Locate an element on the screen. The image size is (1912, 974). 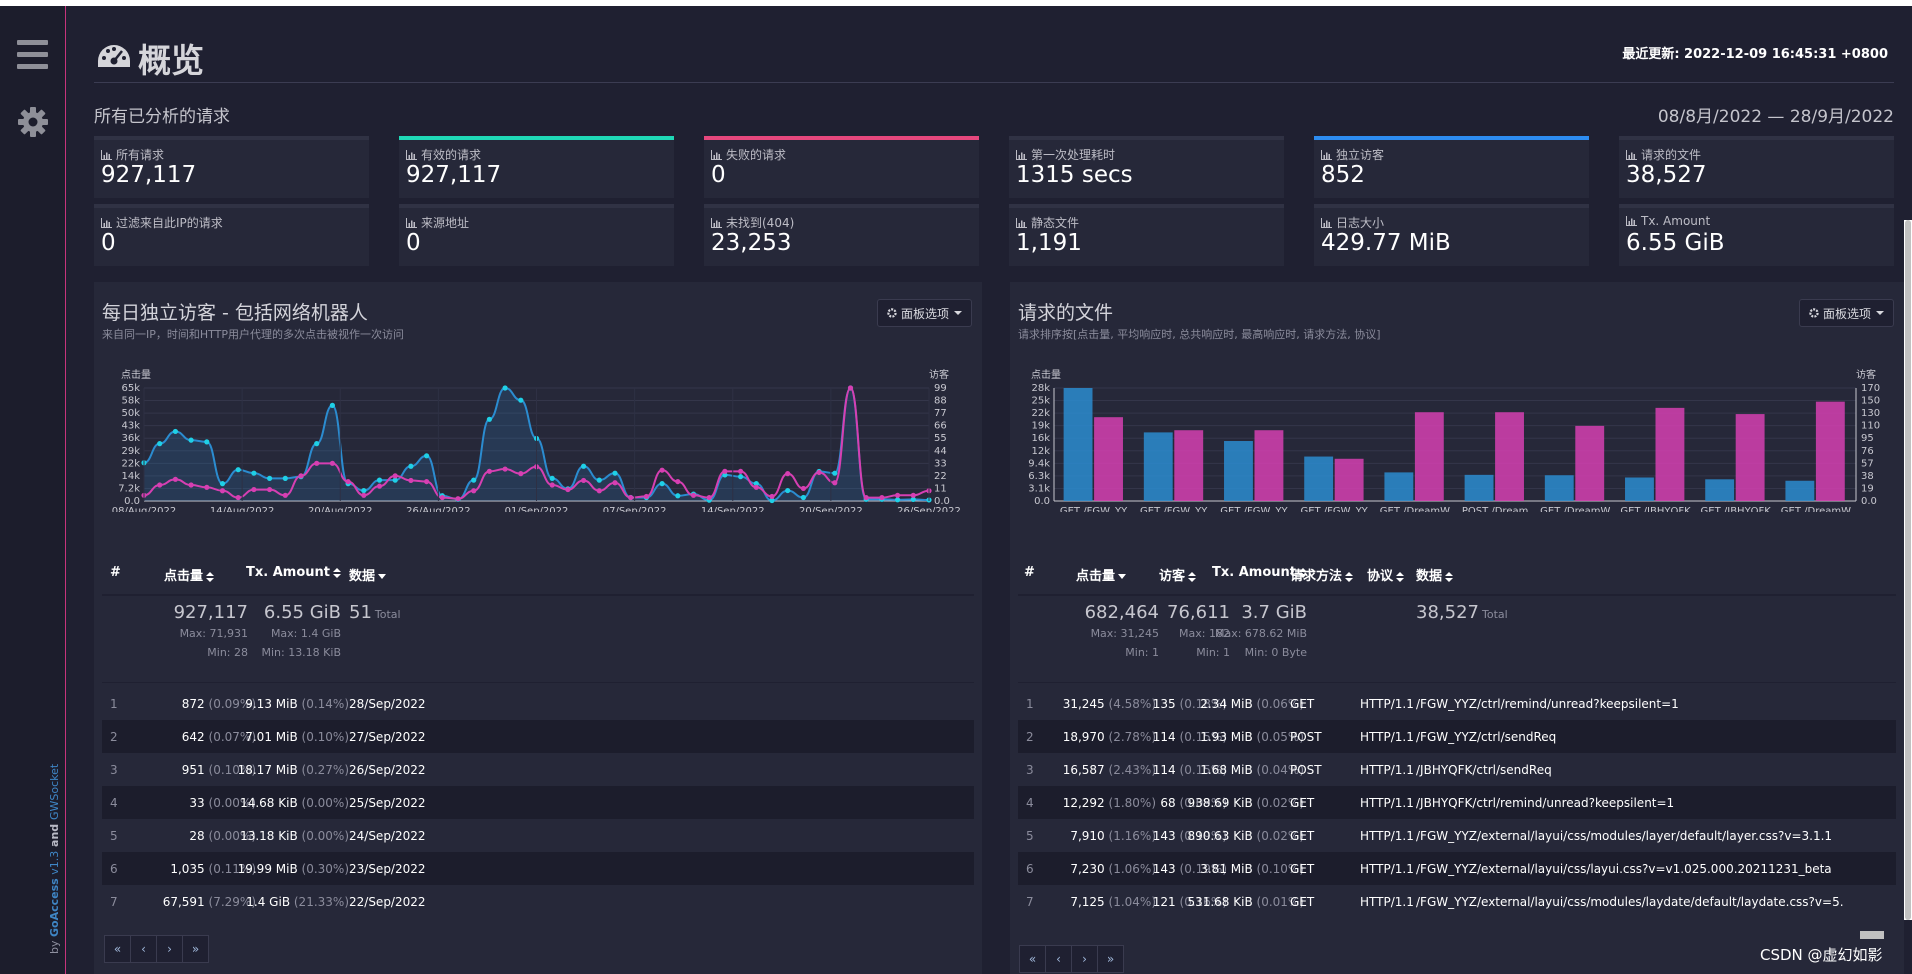
x-tick-label: 14/Sep/2022 is located at coordinates (733, 509).